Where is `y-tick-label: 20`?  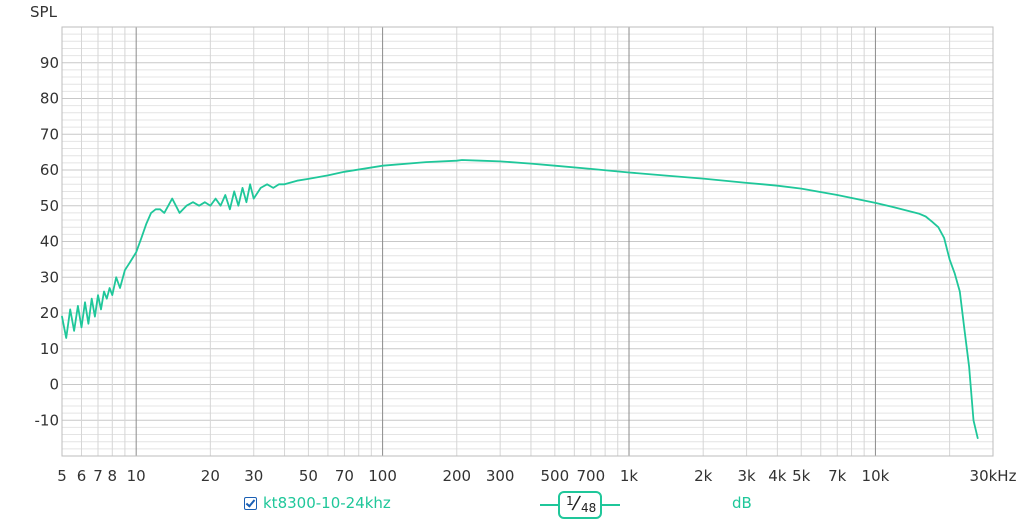 y-tick-label: 20 is located at coordinates (49, 313).